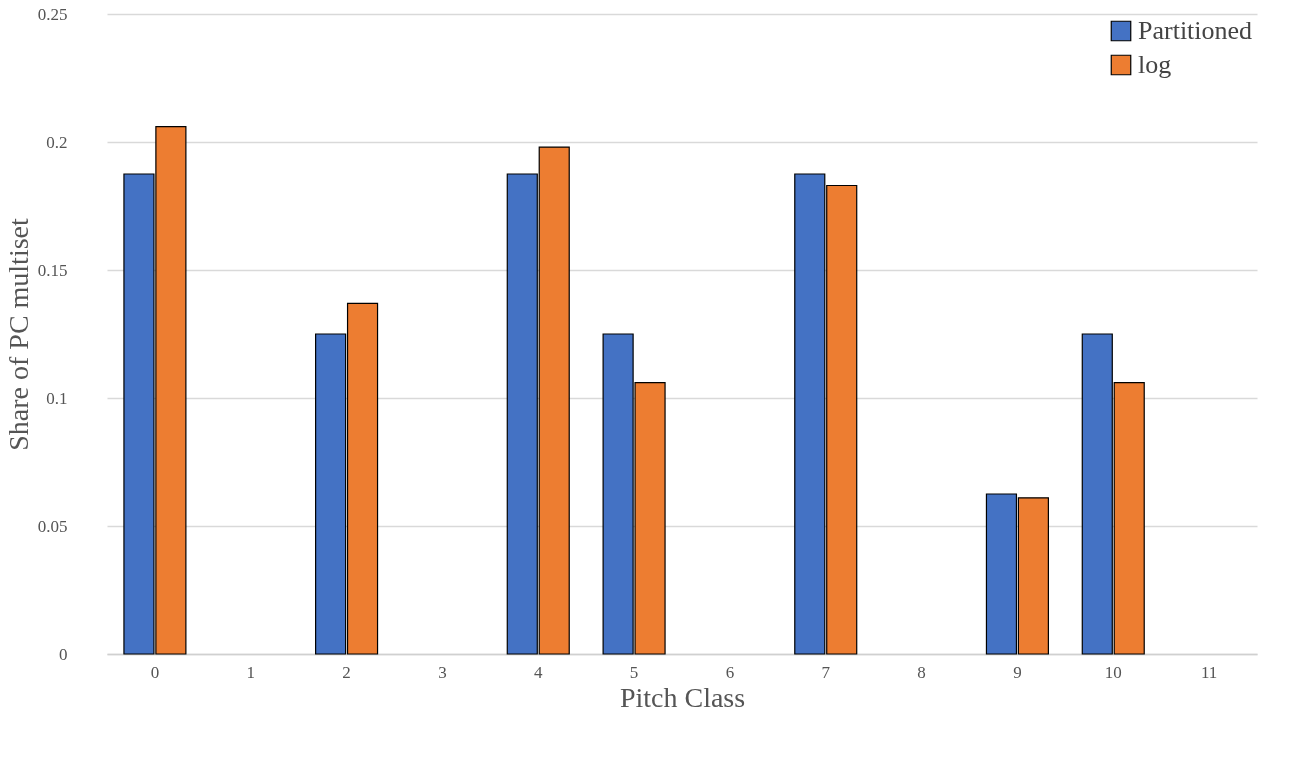 The width and height of the screenshot is (1293, 776). What do you see at coordinates (63, 654) in the screenshot?
I see `y-tick-label: 0` at bounding box center [63, 654].